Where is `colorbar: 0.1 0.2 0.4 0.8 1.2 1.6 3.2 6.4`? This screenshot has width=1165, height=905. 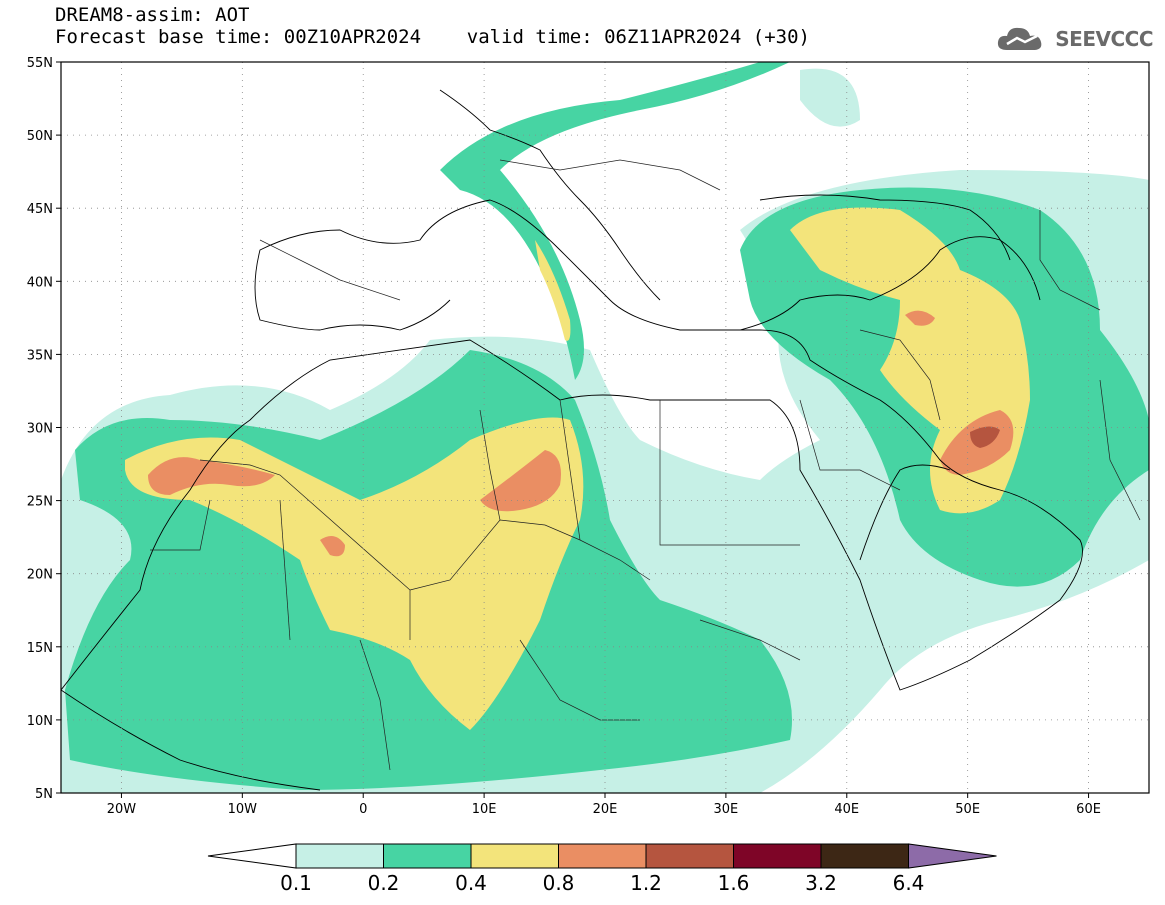
colorbar: 0.1 0.2 0.4 0.8 1.2 1.6 3.2 6.4 is located at coordinates (602, 869).